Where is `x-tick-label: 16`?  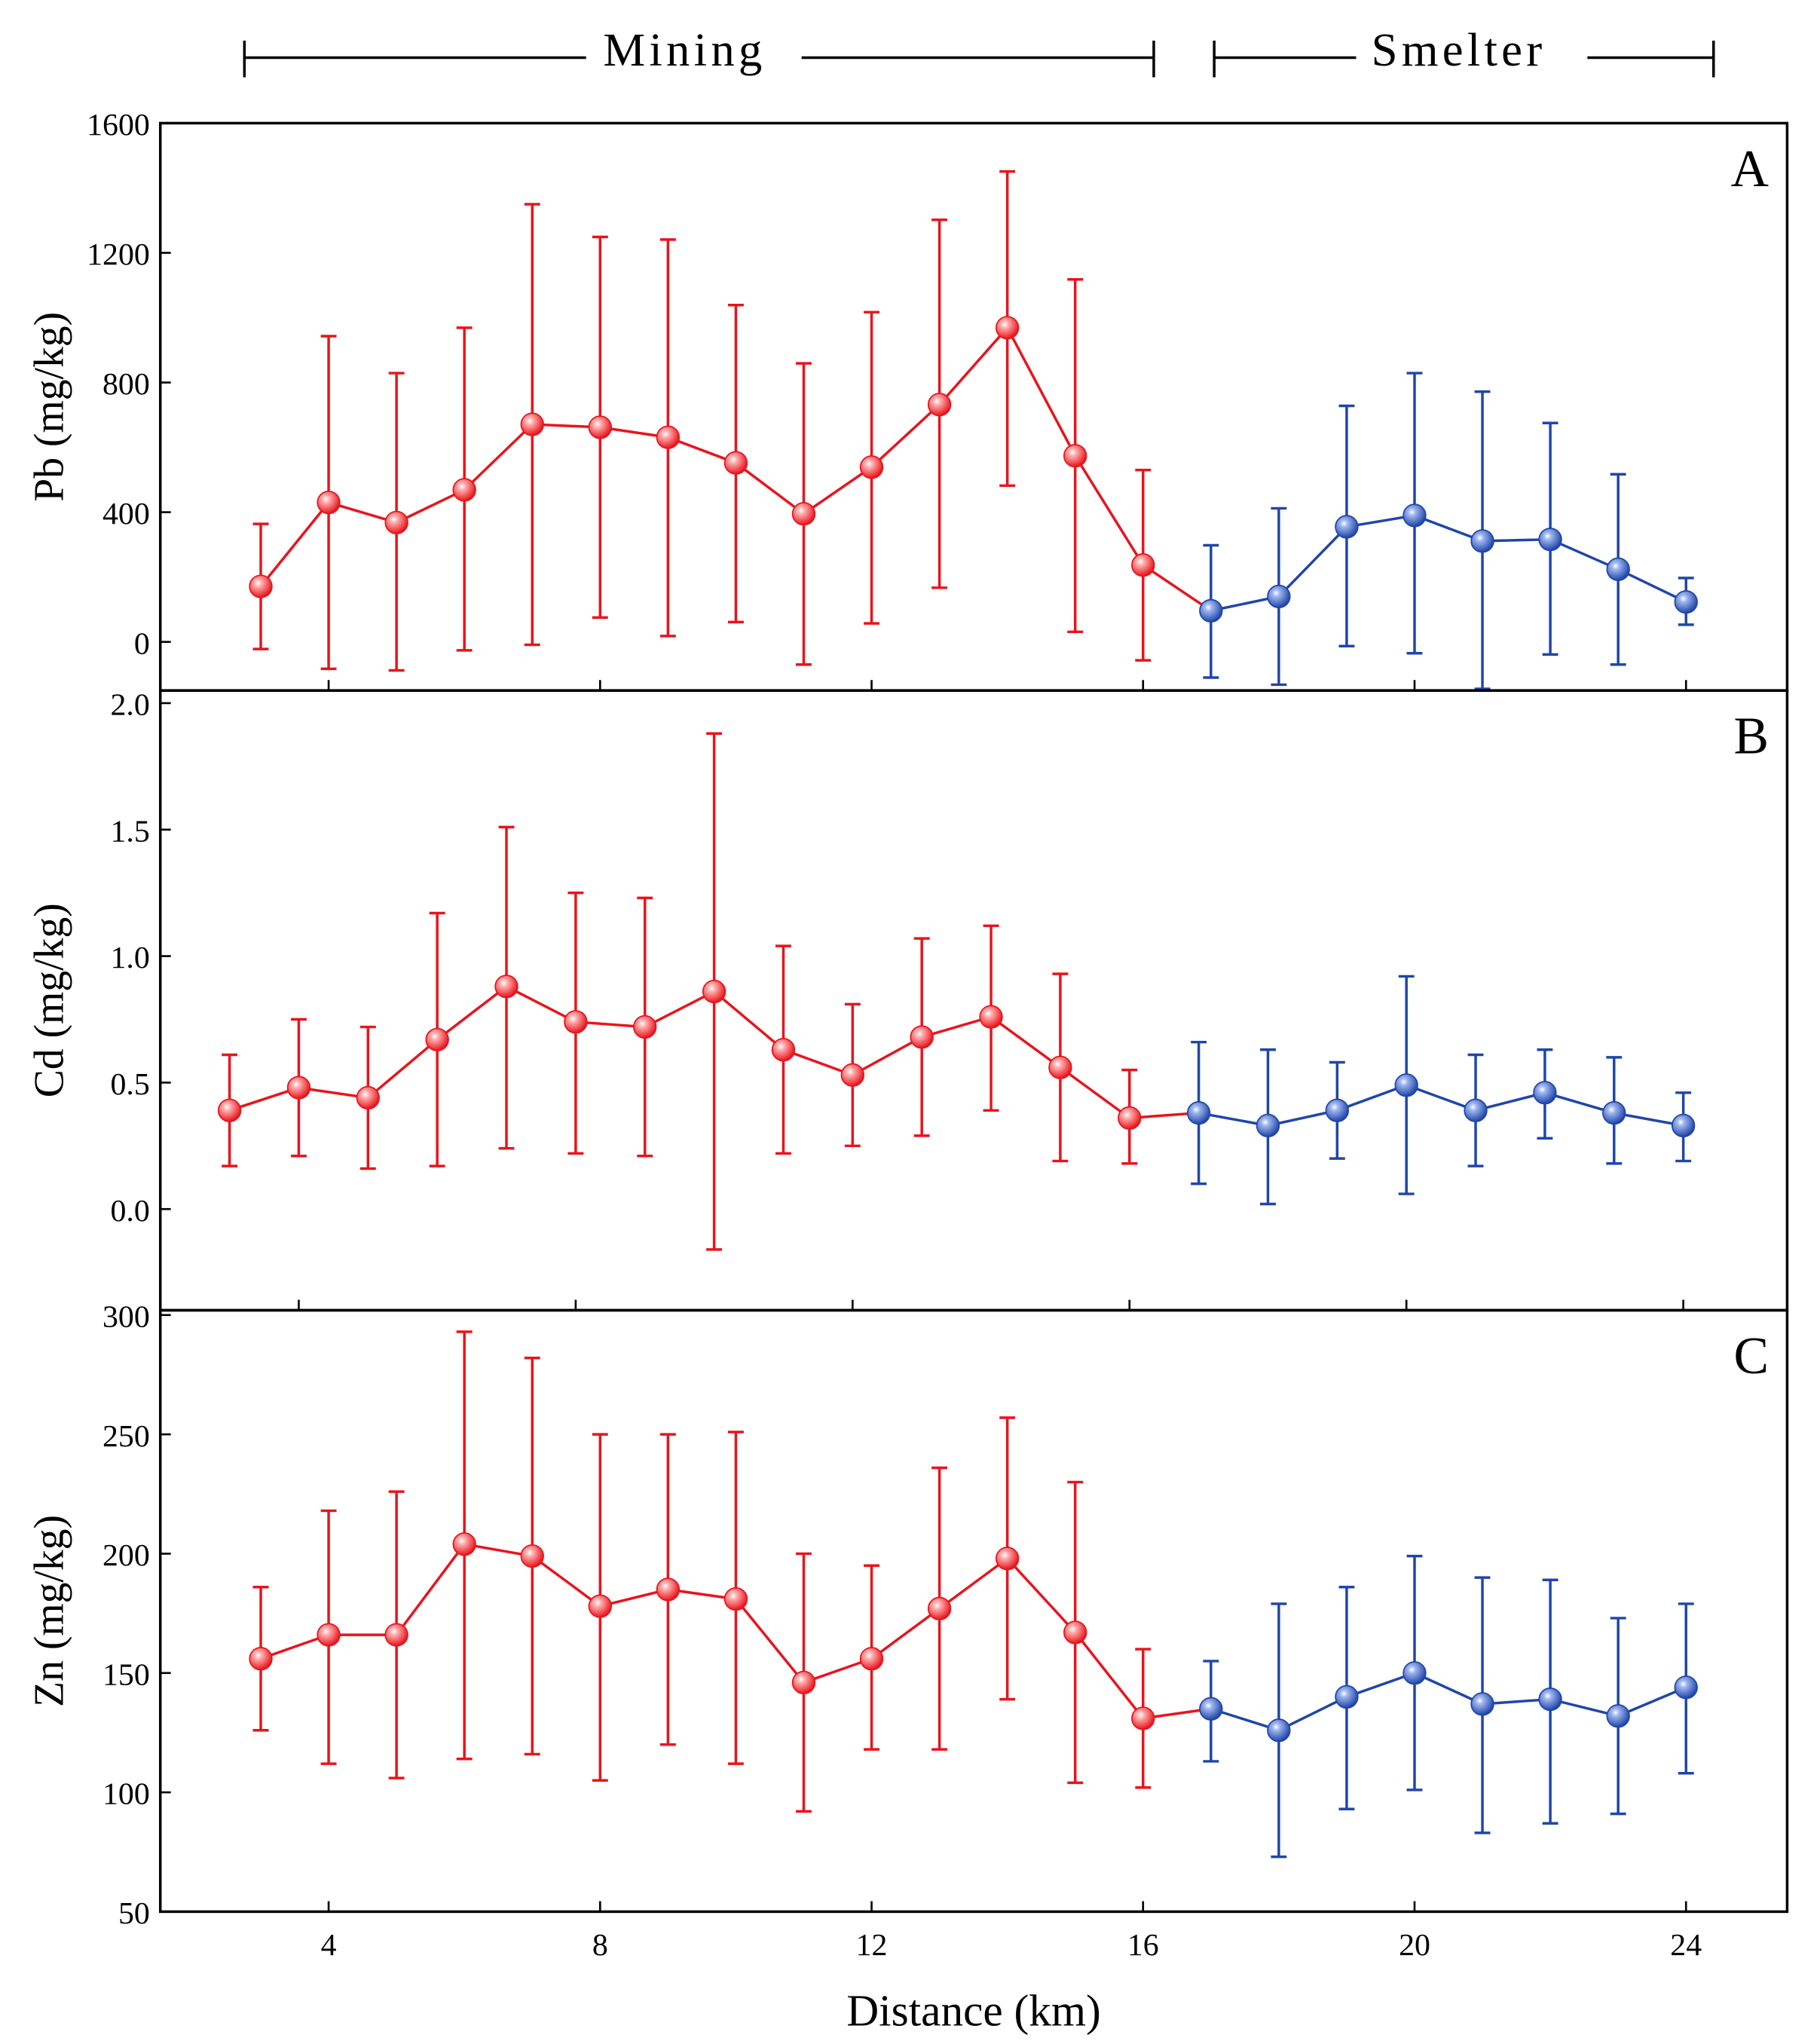
x-tick-label: 16 is located at coordinates (1143, 1945).